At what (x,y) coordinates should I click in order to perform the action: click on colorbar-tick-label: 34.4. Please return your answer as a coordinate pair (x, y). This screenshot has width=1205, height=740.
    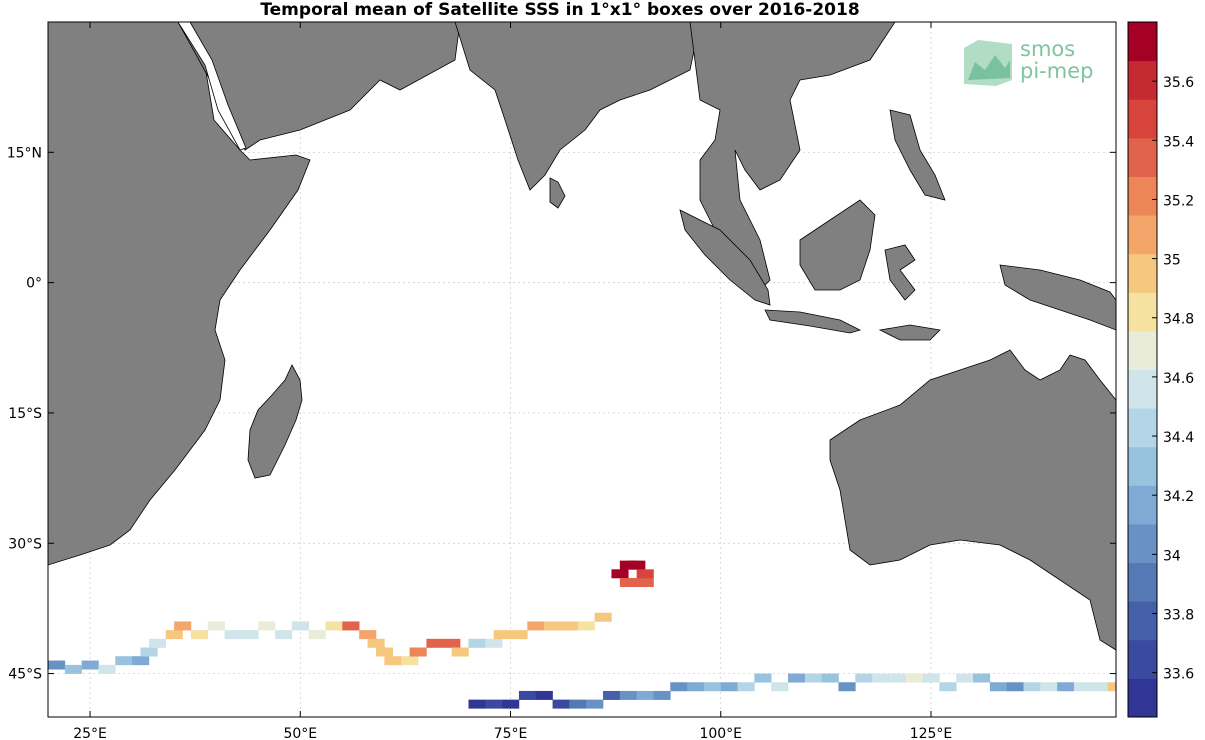
    Looking at the image, I should click on (1178, 438).